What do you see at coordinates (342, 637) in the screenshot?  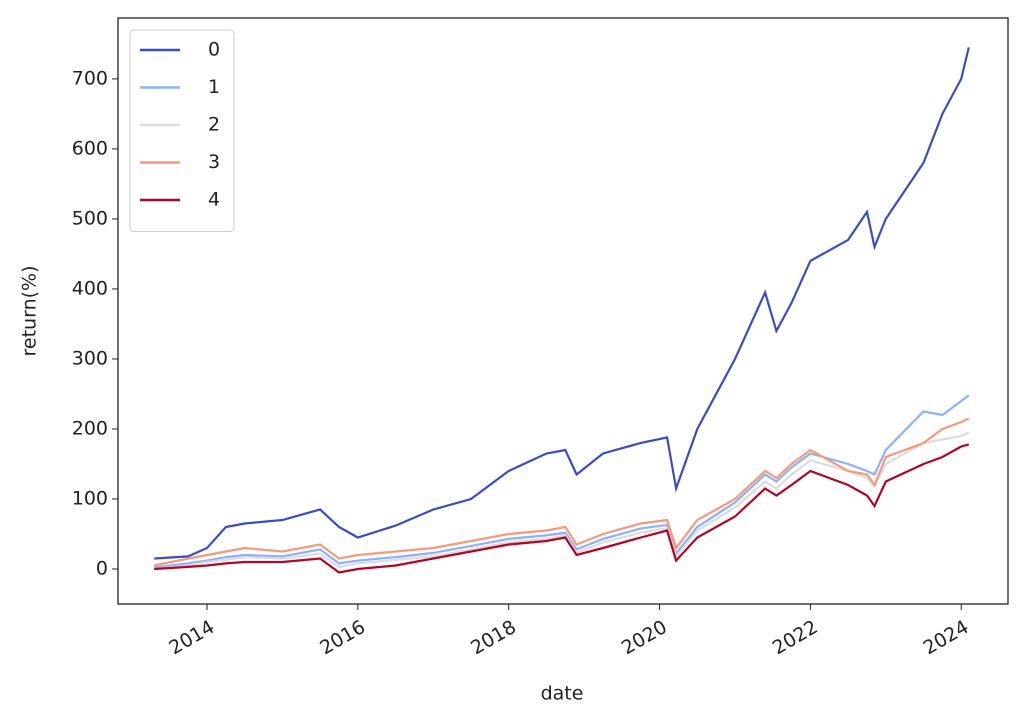 I see `x-tick-label: 2016` at bounding box center [342, 637].